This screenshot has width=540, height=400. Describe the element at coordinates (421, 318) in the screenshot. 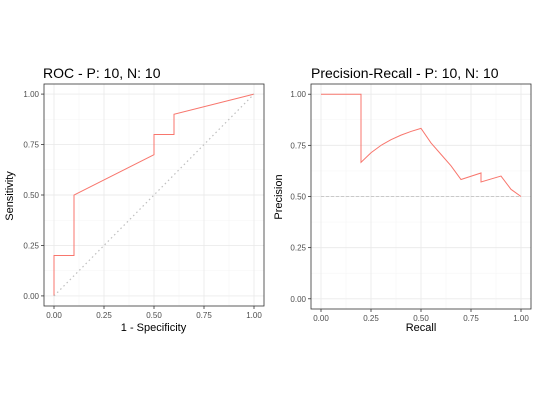

I see `pr-x-tick-label: 0.50` at that location.